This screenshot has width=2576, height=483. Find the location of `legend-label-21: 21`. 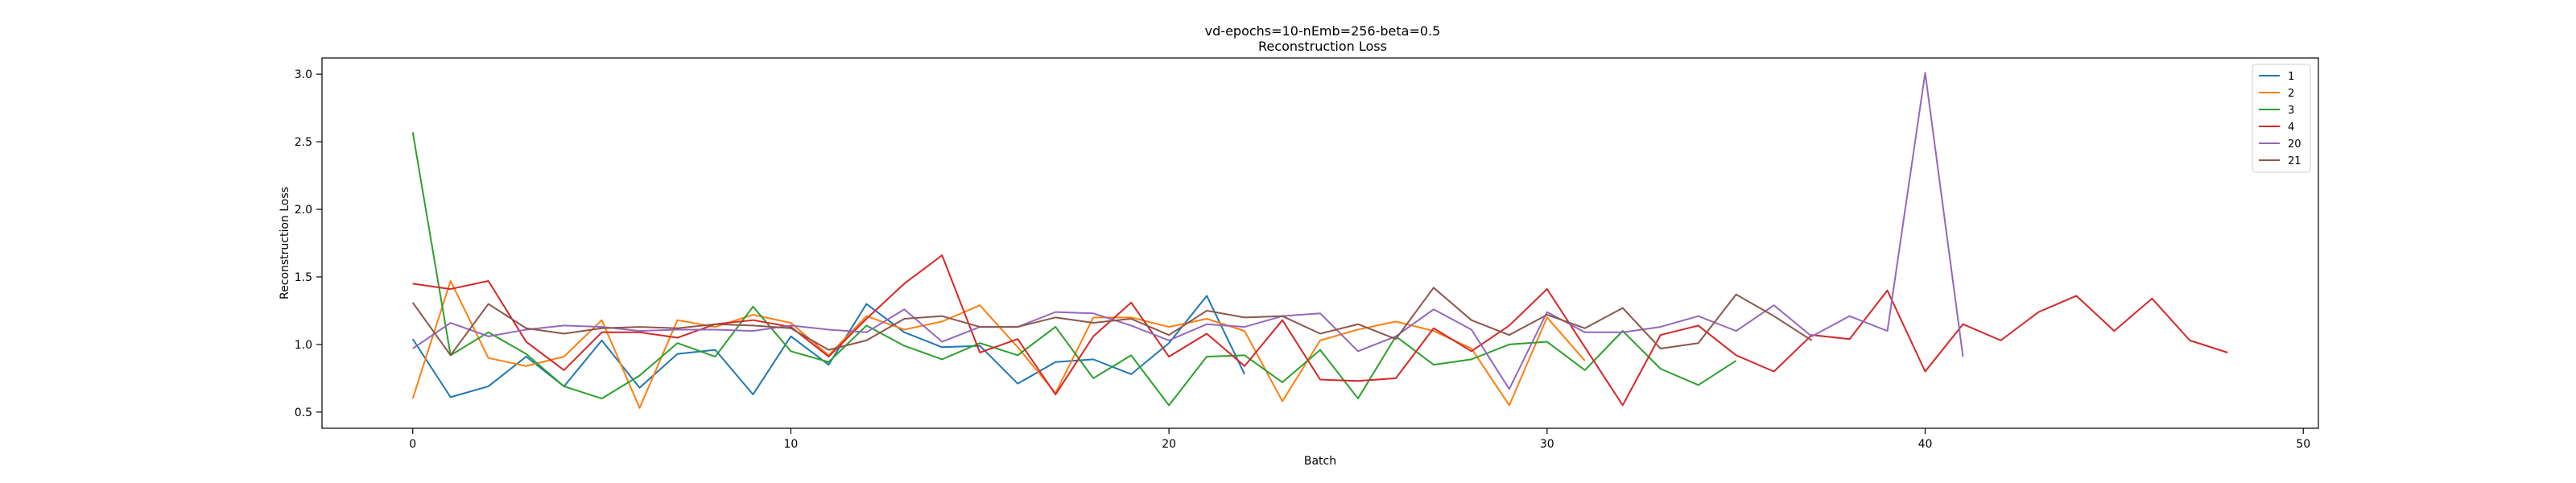

legend-label-21: 21 is located at coordinates (2294, 161).